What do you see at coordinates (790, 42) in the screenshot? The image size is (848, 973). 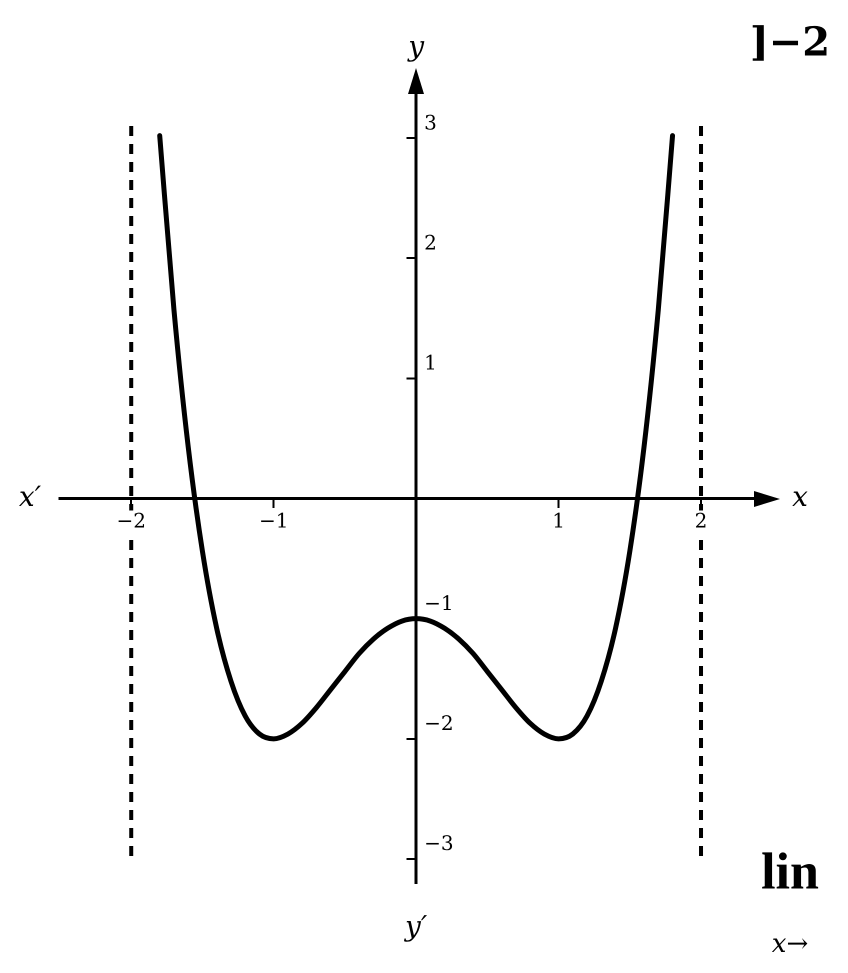 I see `text: ]−2` at bounding box center [790, 42].